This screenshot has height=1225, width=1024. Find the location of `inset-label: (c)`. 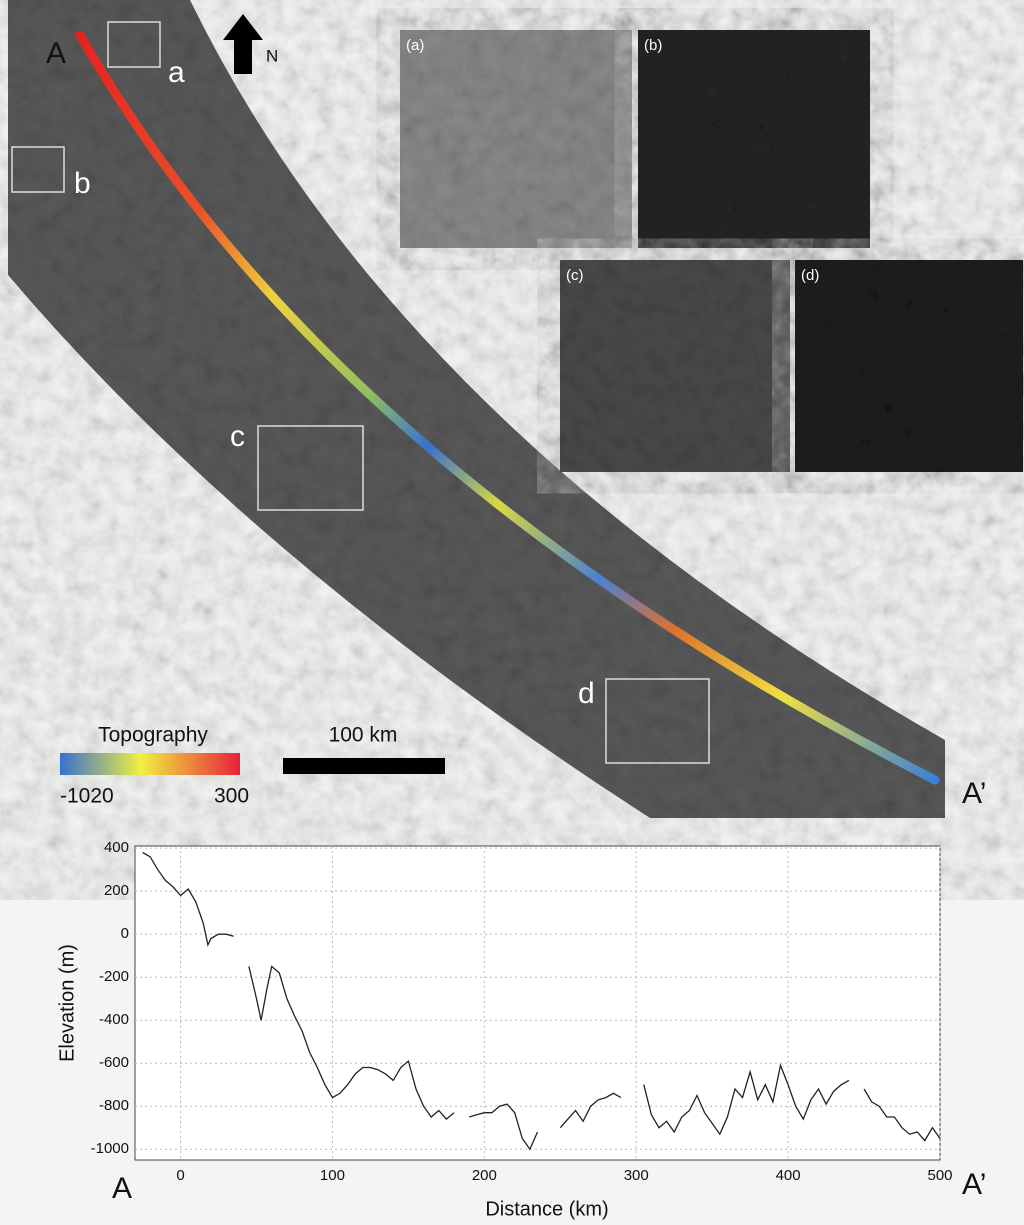

inset-label: (c) is located at coordinates (575, 275).